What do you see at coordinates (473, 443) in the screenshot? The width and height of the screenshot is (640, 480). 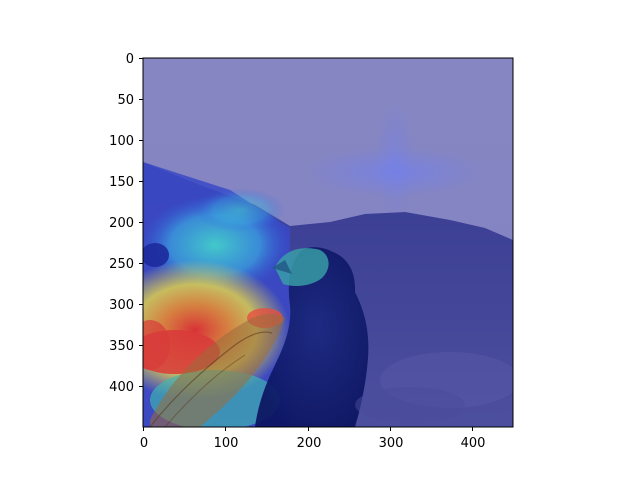 I see `x-tick-label: 400` at bounding box center [473, 443].